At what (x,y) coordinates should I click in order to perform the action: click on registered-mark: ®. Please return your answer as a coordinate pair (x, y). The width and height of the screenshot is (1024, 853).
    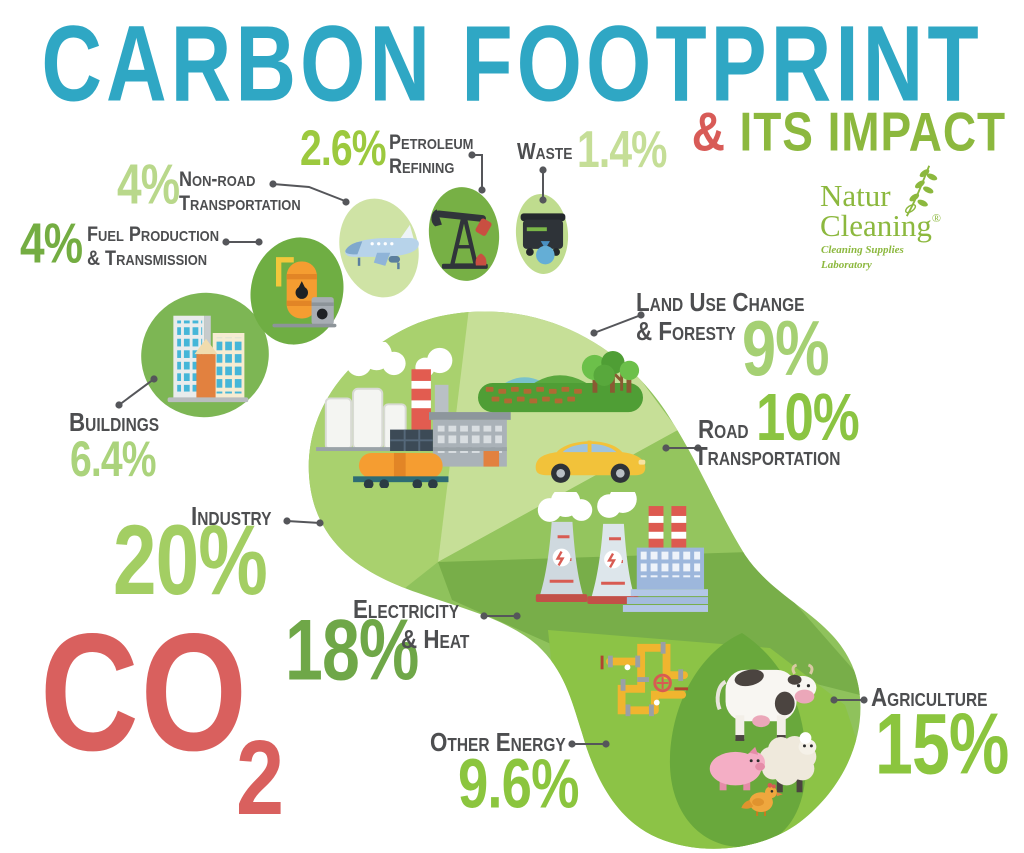
    Looking at the image, I should click on (936, 218).